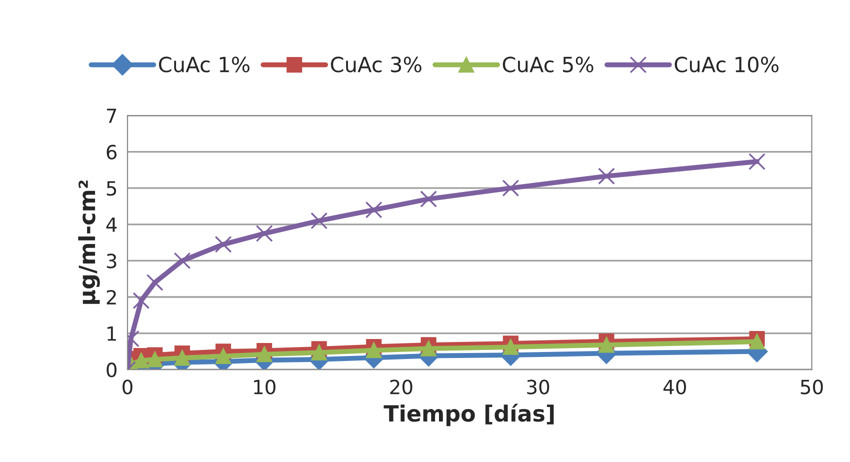  What do you see at coordinates (111, 370) in the screenshot?
I see `y-tick-label: 0` at bounding box center [111, 370].